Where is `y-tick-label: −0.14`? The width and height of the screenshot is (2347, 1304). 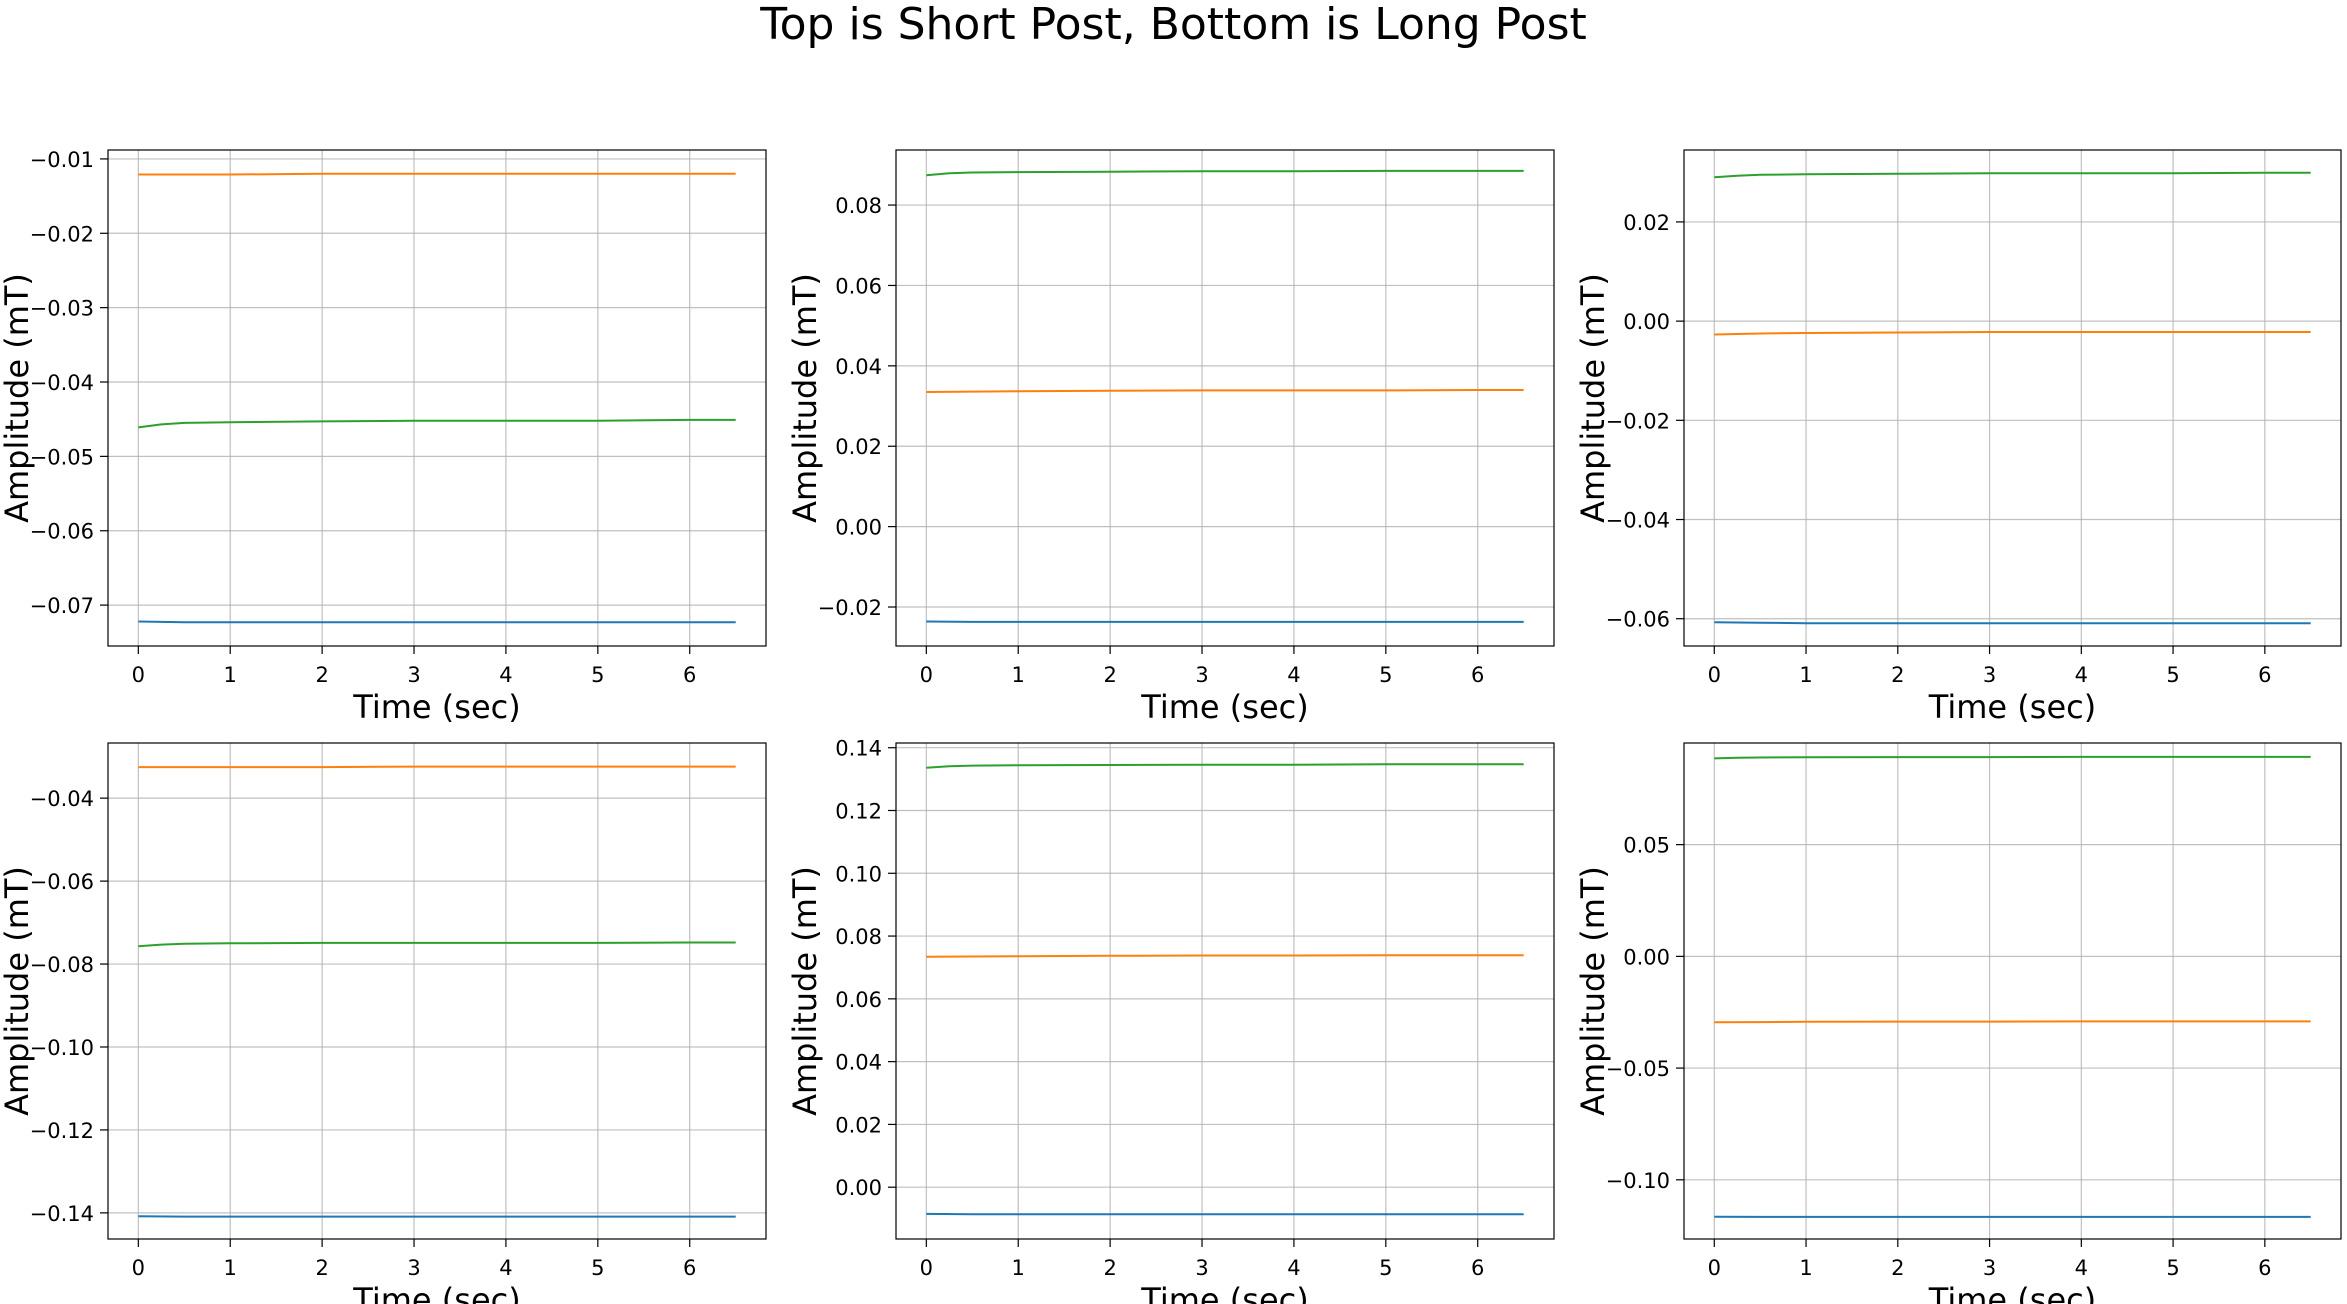 y-tick-label: −0.14 is located at coordinates (62, 1214).